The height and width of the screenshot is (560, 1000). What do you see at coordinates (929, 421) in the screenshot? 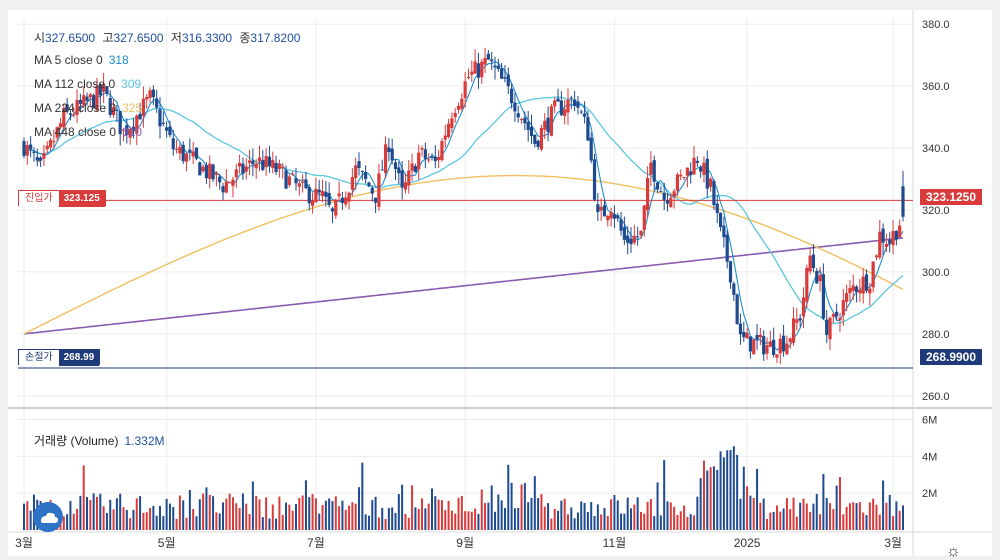
I see `volume-tick-label: 6M` at bounding box center [929, 421].